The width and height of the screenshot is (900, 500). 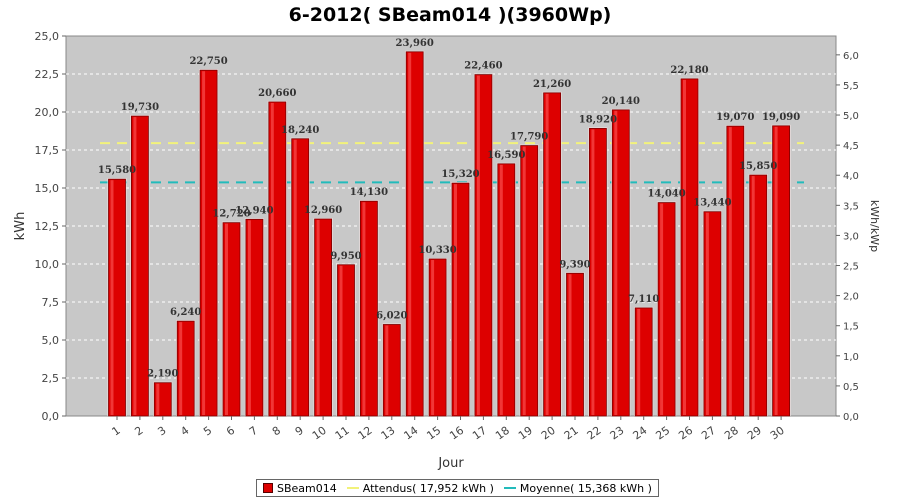 What do you see at coordinates (502, 433) in the screenshot?
I see `x-tick-label: 18` at bounding box center [502, 433].